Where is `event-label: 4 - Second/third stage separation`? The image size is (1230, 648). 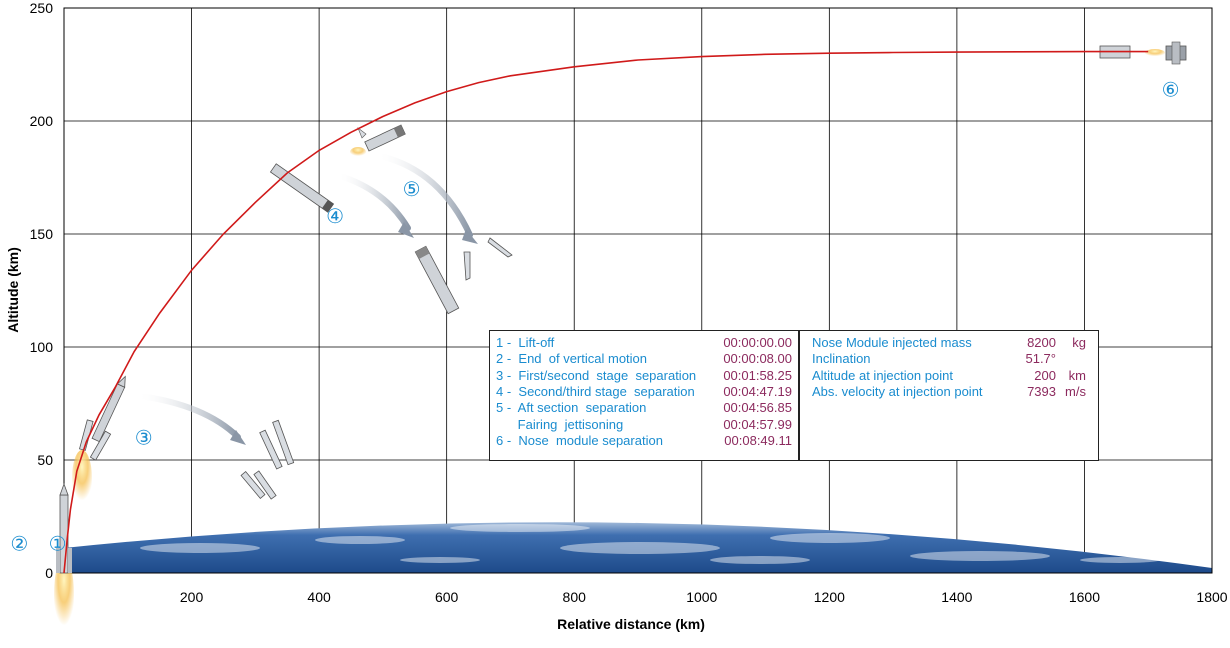
event-label: 4 - Second/third stage separation is located at coordinates (595, 391).